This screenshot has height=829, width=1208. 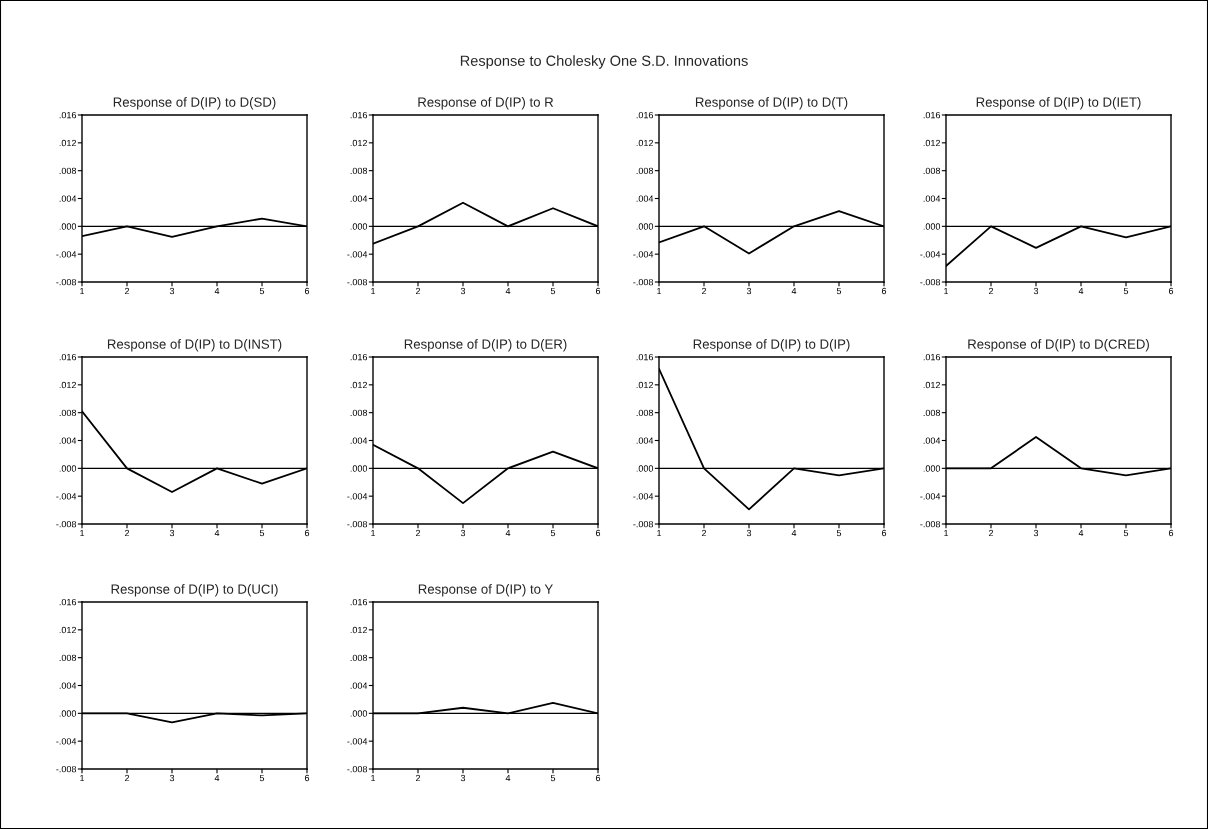 What do you see at coordinates (194, 345) in the screenshot?
I see `chart-title: Response of D(IP) to D(INST)` at bounding box center [194, 345].